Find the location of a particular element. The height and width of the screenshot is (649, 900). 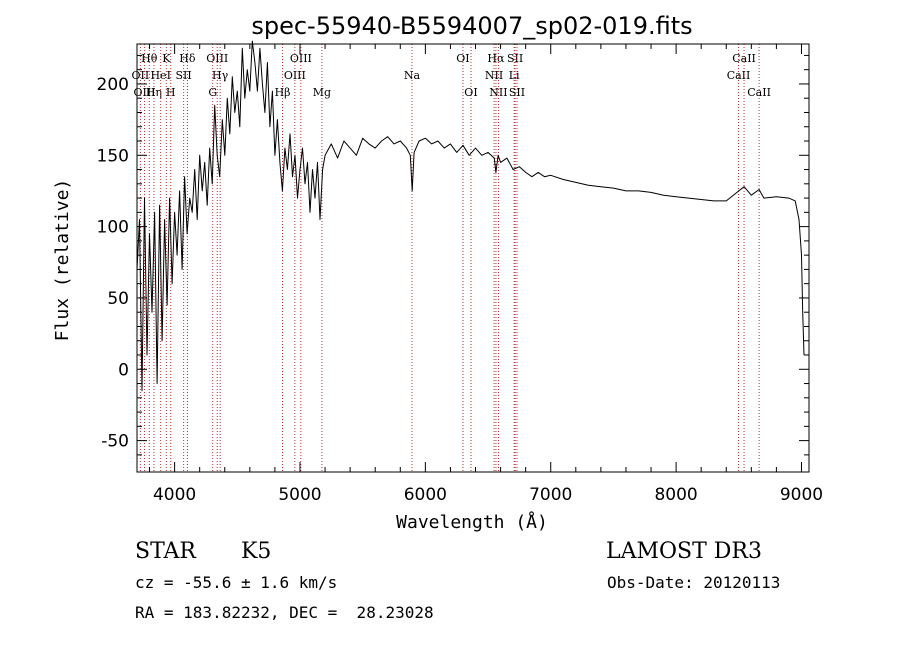

y-tick-label: -50 is located at coordinates (115, 442).